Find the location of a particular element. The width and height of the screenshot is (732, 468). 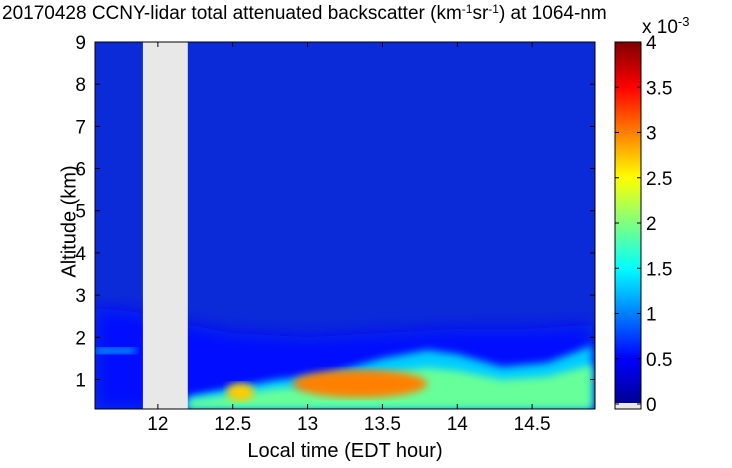

y-tick-label: 5 is located at coordinates (80, 212).